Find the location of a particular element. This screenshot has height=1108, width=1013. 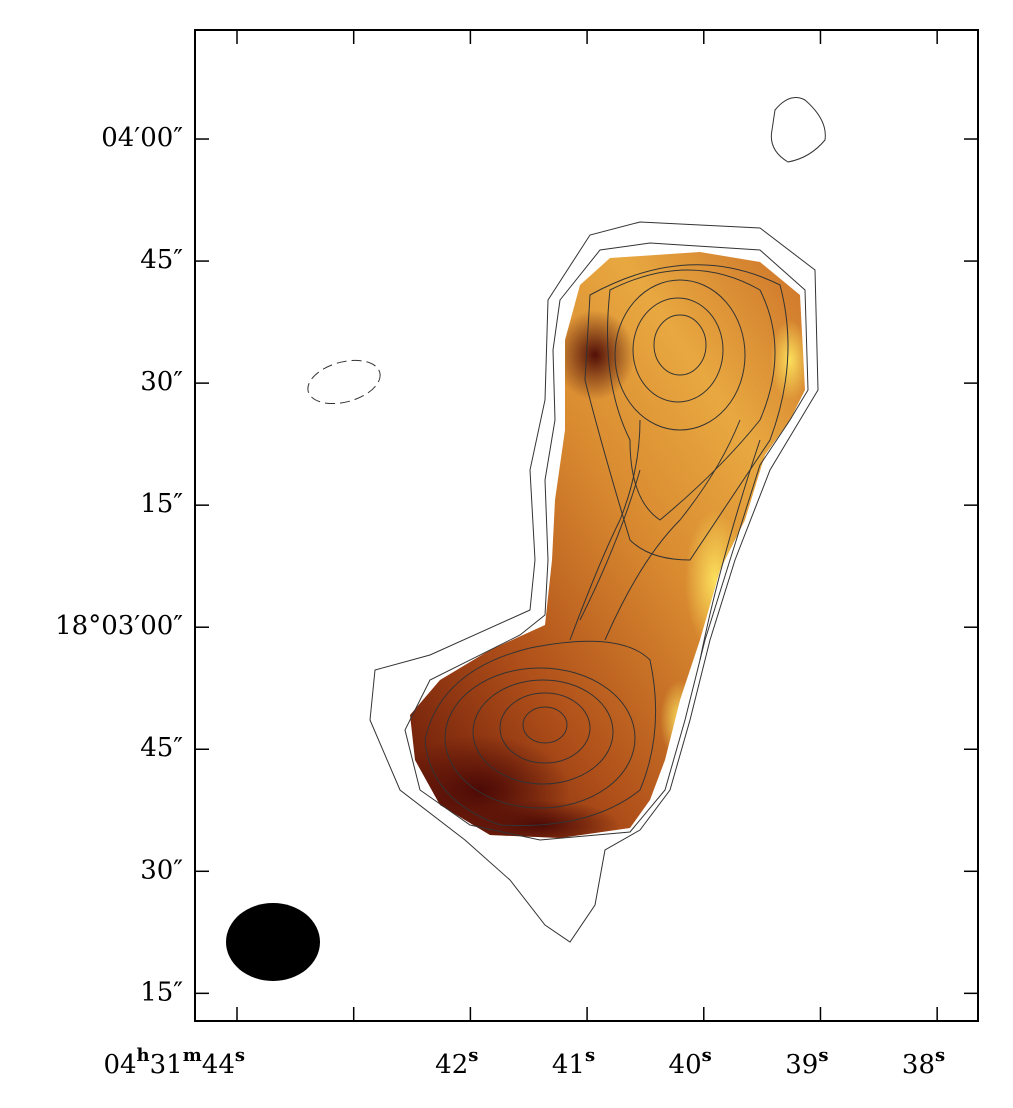

x-tick-label: 04h31m44s is located at coordinates (174, 1062).